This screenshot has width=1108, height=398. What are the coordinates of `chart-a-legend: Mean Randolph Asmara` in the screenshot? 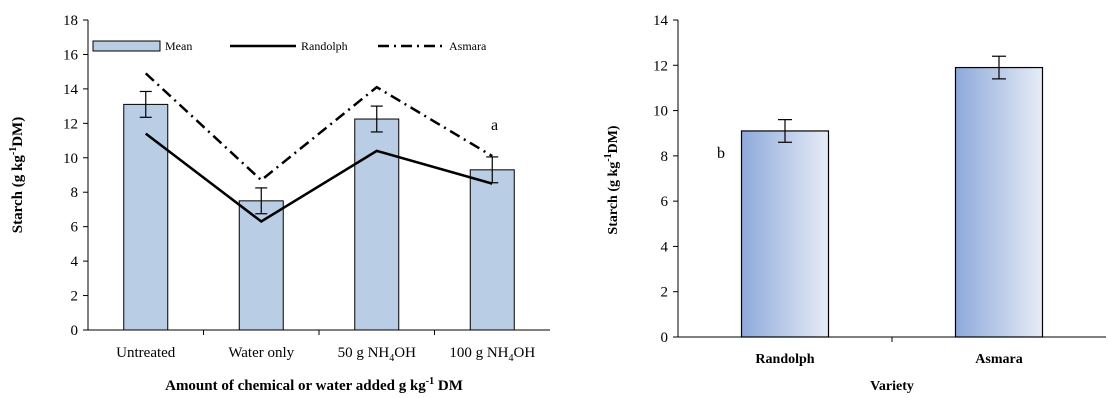 It's located at (289, 46).